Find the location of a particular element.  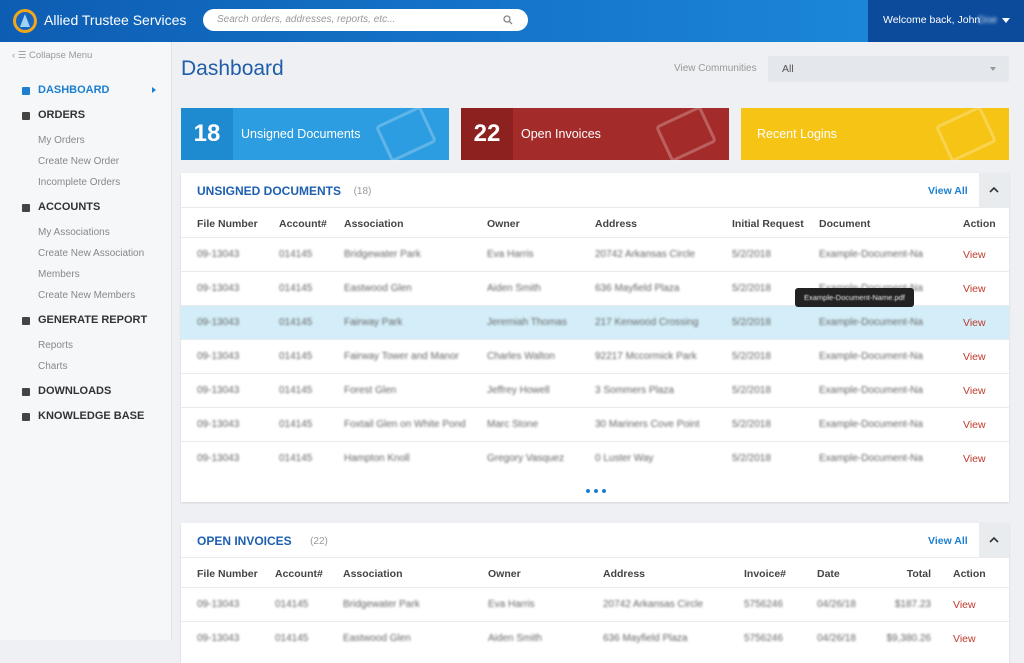

cell: Jeffrey Howell is located at coordinates (518, 390).